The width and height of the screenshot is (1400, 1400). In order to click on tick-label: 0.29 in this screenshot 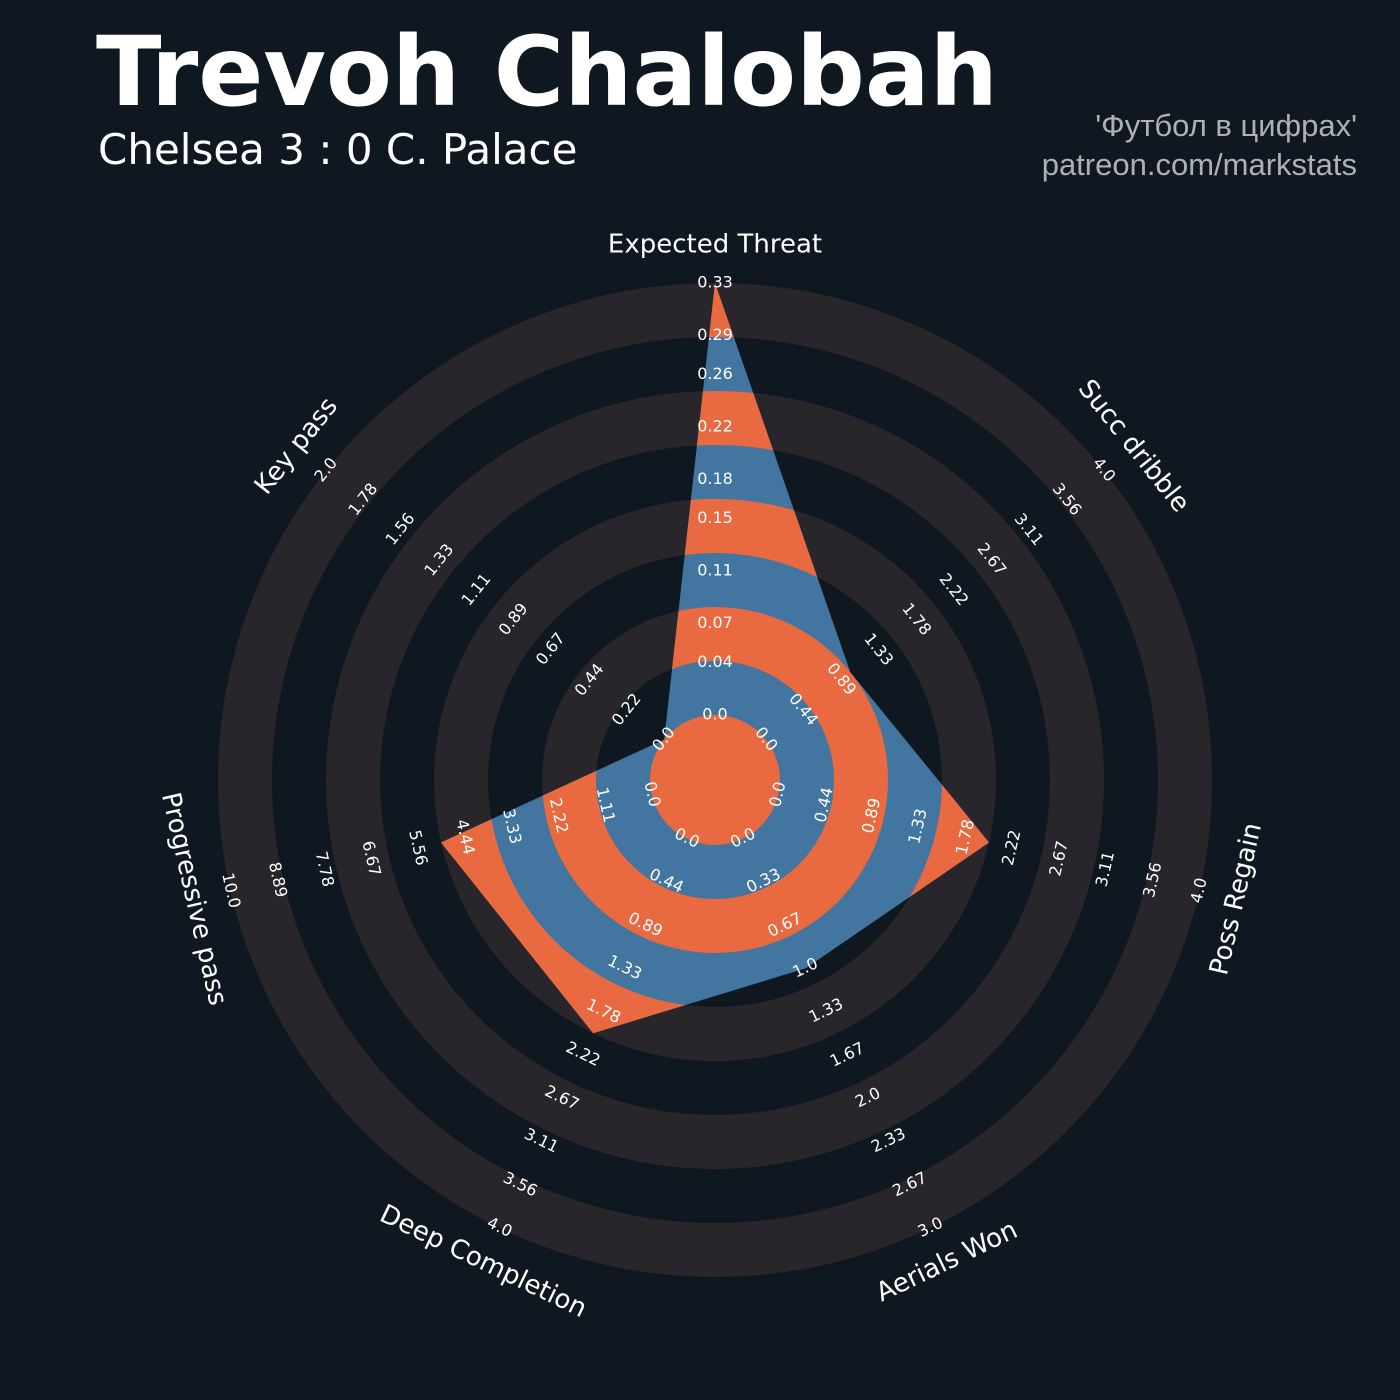, I will do `click(715, 334)`.